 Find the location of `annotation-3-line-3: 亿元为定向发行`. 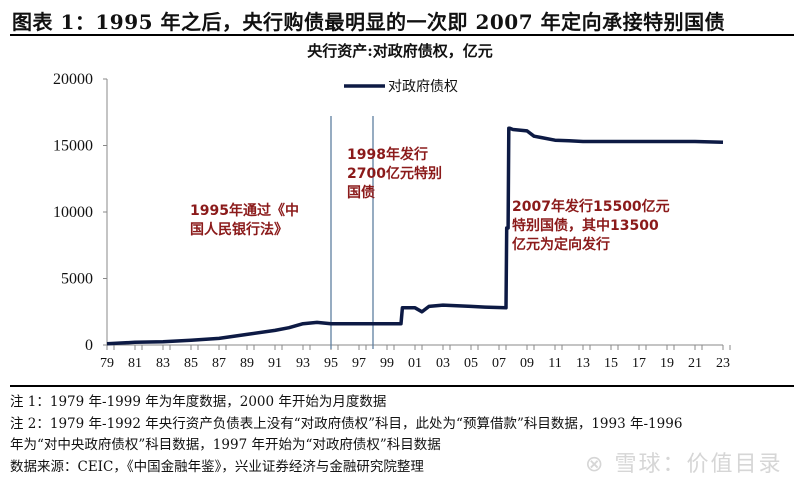

annotation-3-line-3: 亿元为定向发行 is located at coordinates (561, 244).